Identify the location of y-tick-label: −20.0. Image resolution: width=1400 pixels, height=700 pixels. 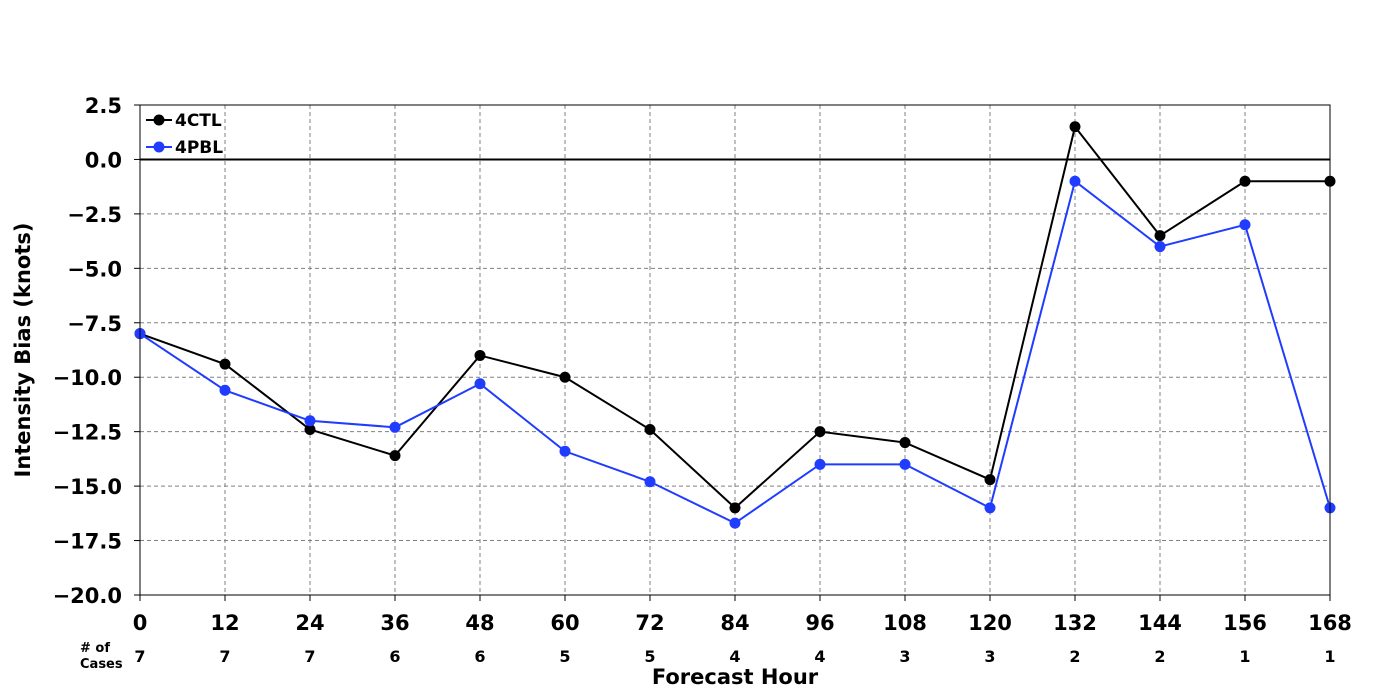
(87, 596).